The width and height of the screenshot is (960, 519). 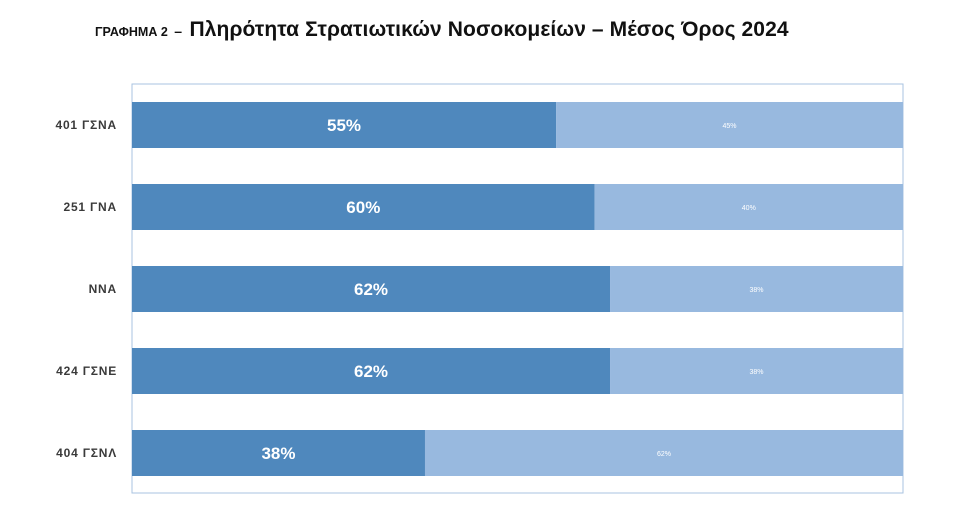 I want to click on value-label-remaining: 40%, so click(x=749, y=208).